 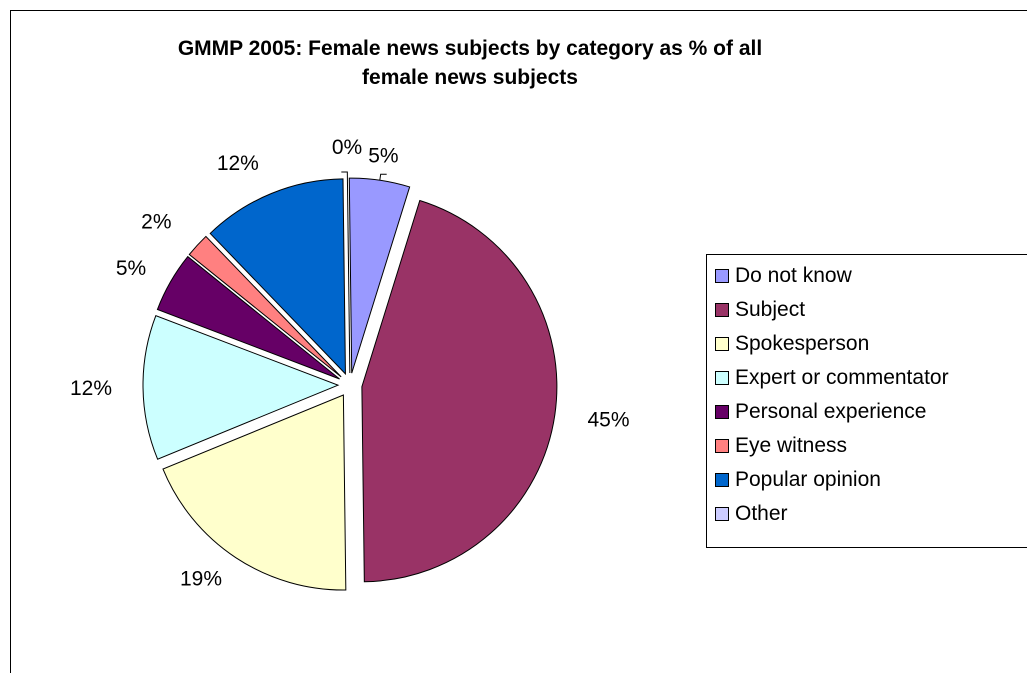 I want to click on legend-label: Other, so click(x=761, y=513).